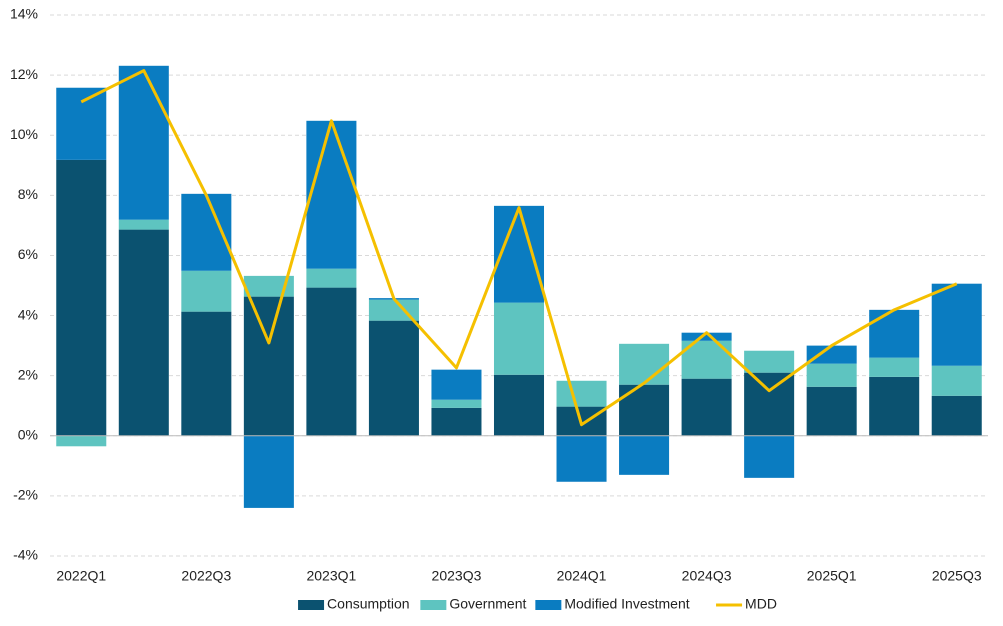  What do you see at coordinates (25, 555) in the screenshot?
I see `y-tick-label: -4%` at bounding box center [25, 555].